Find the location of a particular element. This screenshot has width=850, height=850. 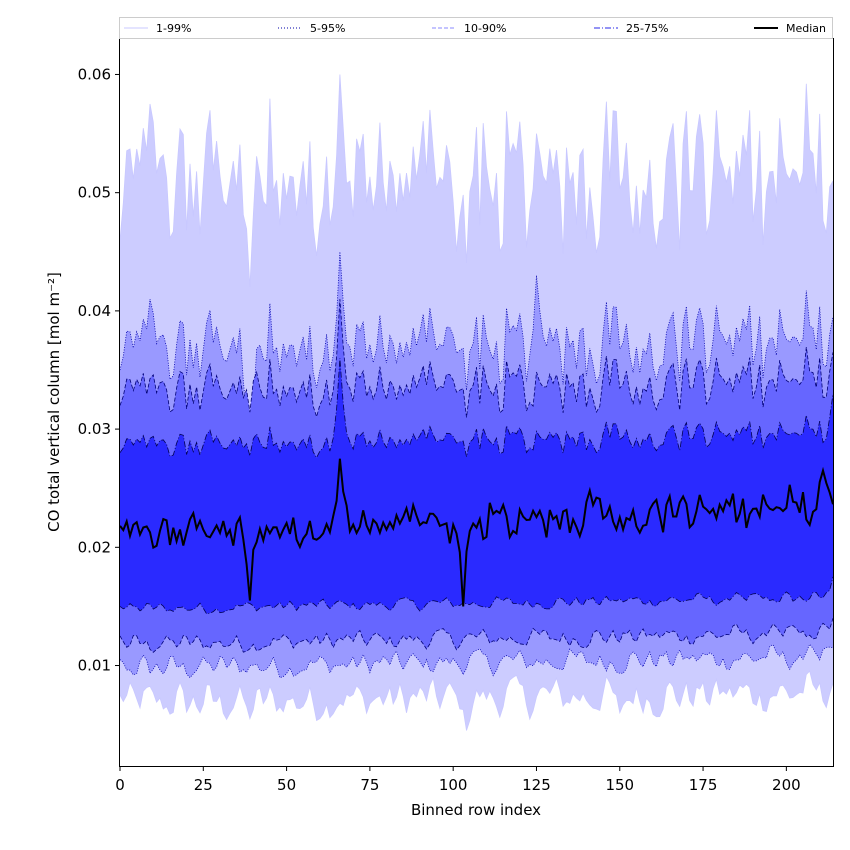

band-upper-line-25-75% is located at coordinates (476, 408).